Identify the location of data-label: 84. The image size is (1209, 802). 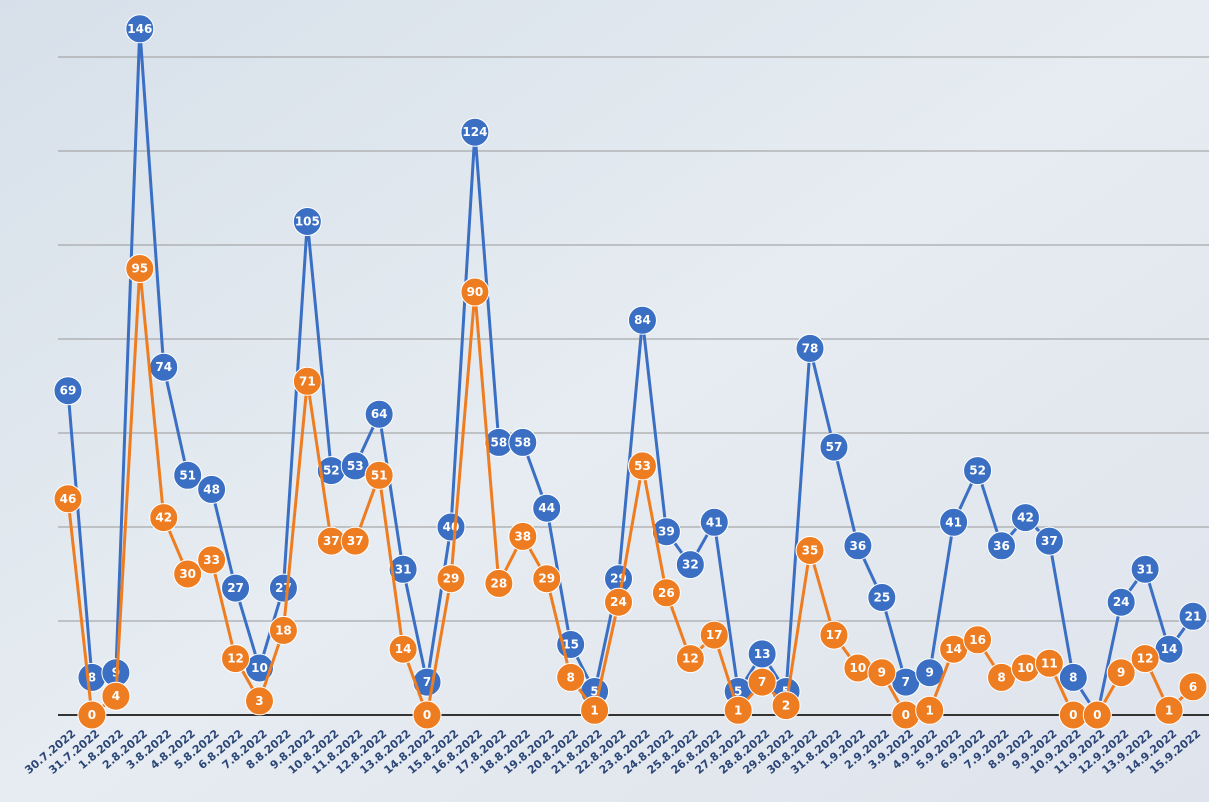
(642, 320).